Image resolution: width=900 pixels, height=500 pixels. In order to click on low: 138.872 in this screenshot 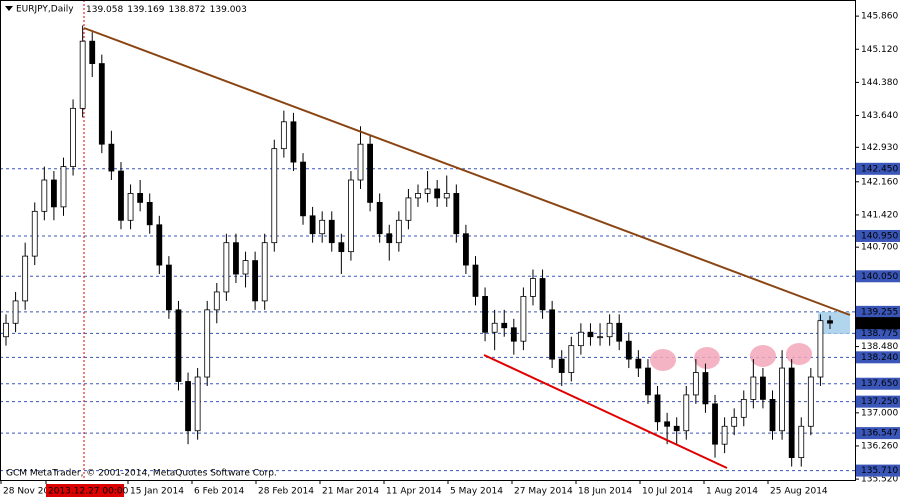, I will do `click(186, 10)`.